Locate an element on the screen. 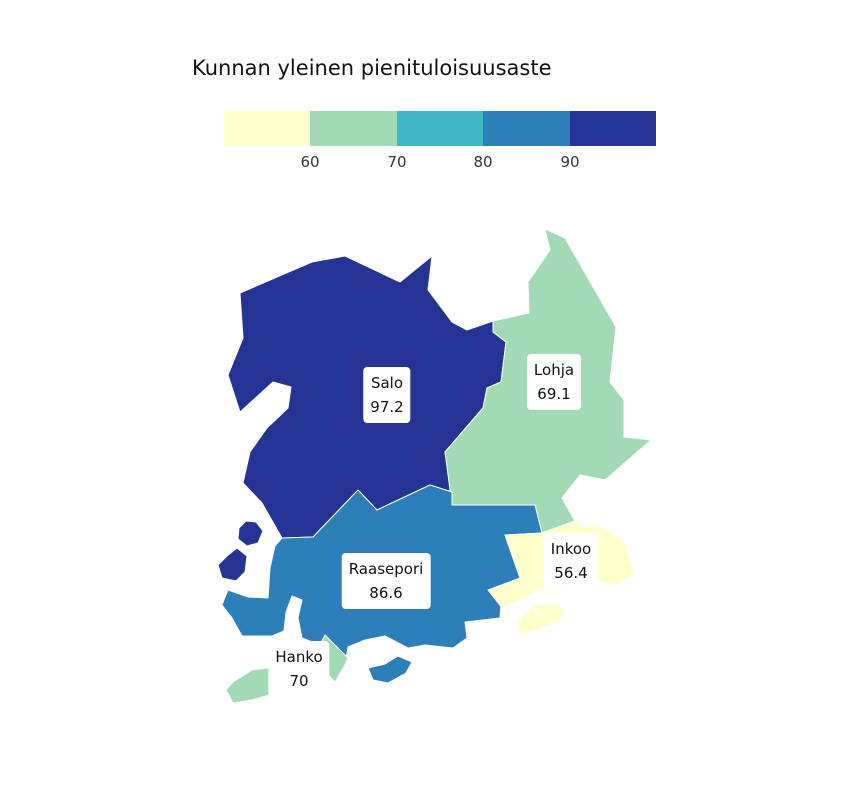 This screenshot has height=792, width=864. region-value: 86.6 is located at coordinates (386, 593).